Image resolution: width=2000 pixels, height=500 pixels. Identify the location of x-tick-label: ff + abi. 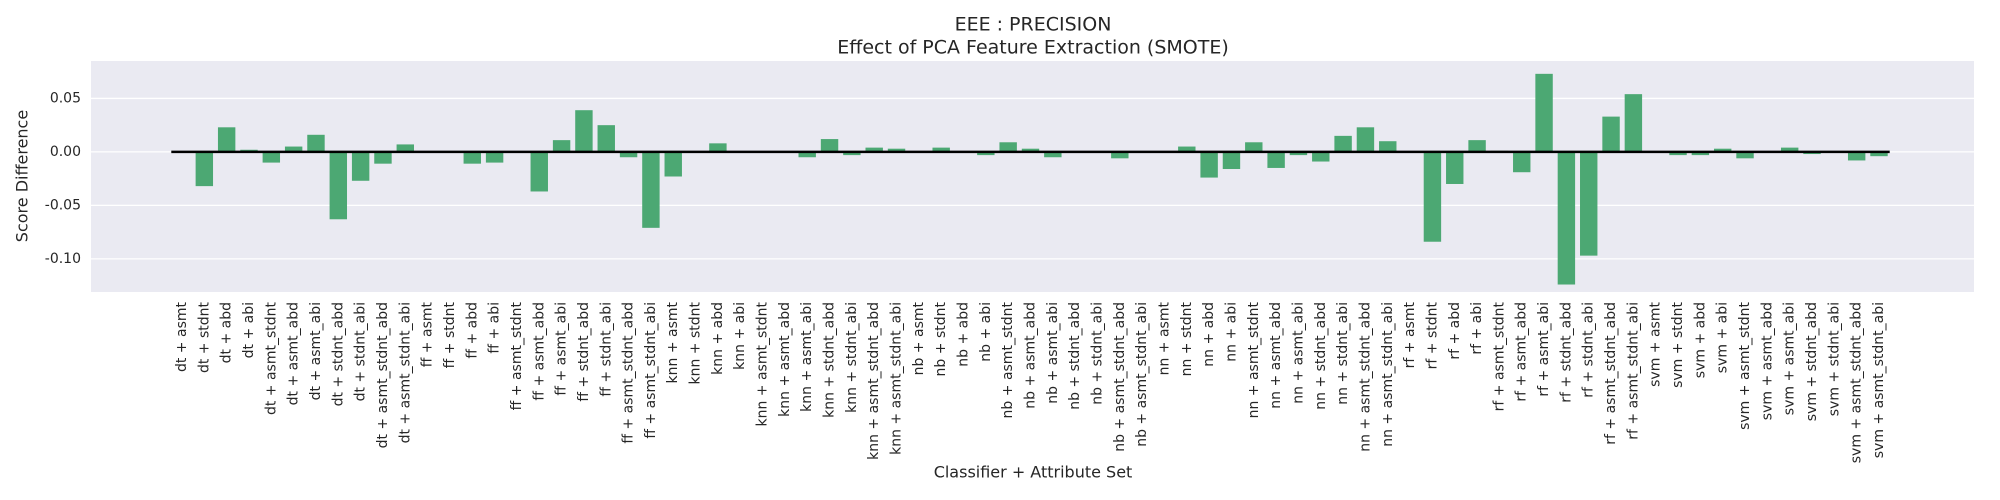
(495, 328).